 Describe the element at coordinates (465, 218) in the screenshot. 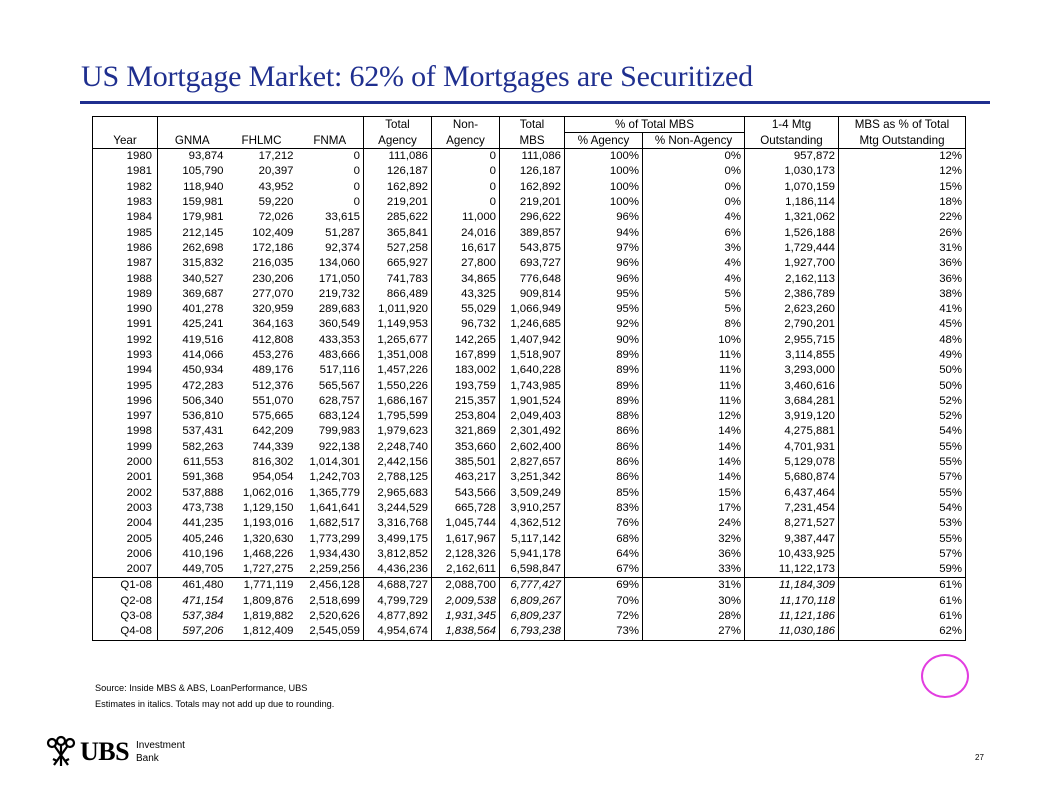

I see `table-cell: 11,000` at that location.